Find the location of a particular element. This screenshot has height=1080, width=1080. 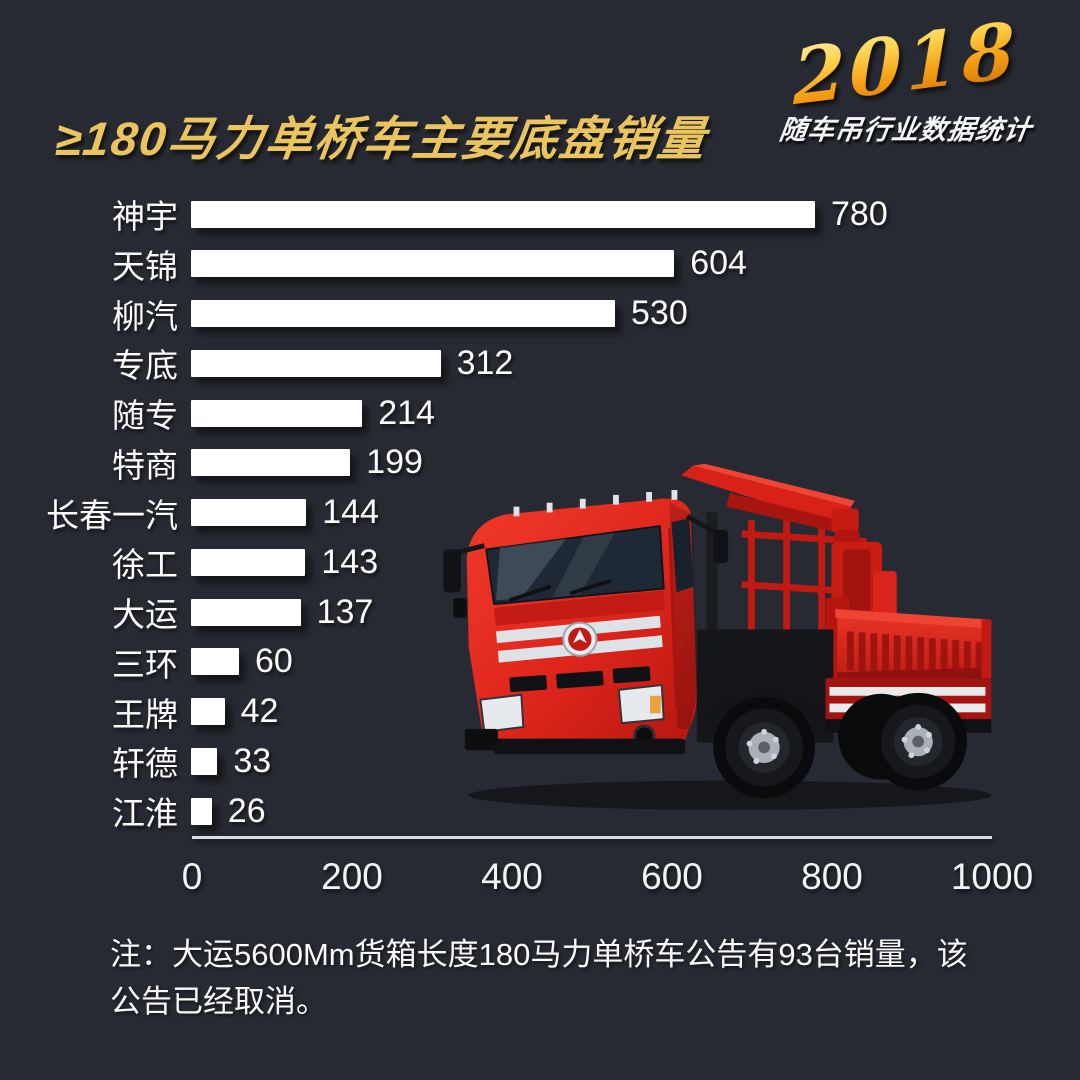

truck-ground-shadow is located at coordinates (730, 795).